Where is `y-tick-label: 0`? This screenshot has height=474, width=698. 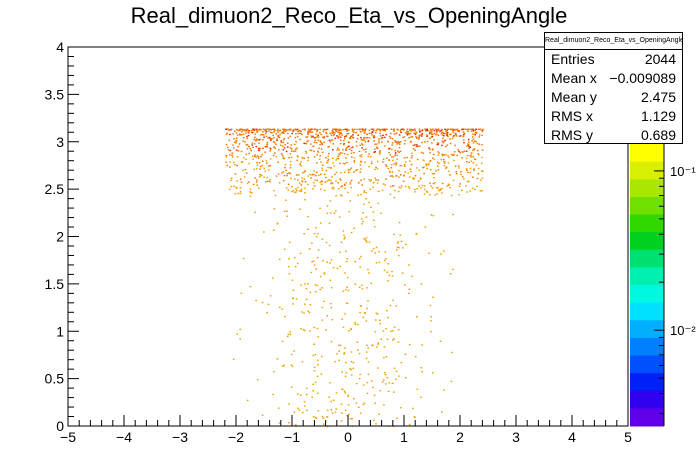 y-tick-label: 0 is located at coordinates (60, 426).